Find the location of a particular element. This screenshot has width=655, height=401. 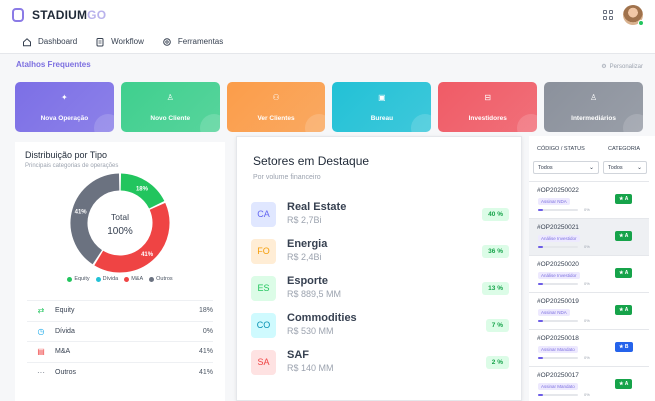

shortcut-card-label: Novo Cliente is located at coordinates (170, 118).